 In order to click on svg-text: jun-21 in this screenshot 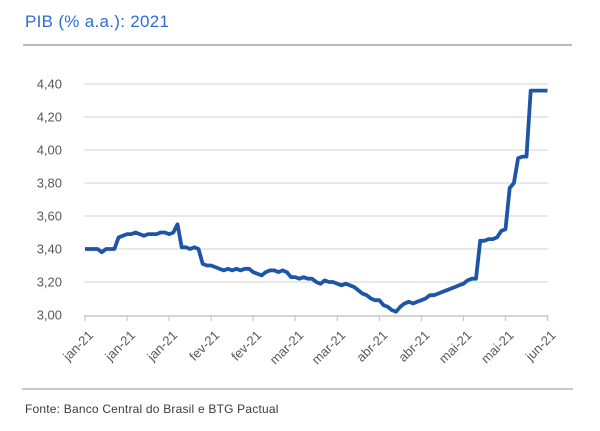, I will do `click(540, 346)`.